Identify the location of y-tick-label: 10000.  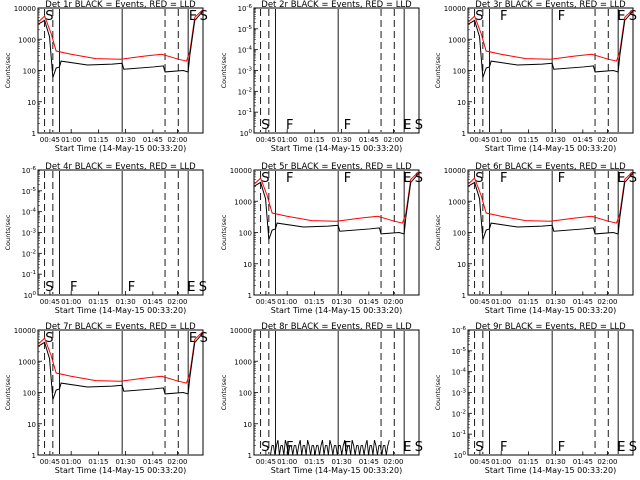
(241, 171).